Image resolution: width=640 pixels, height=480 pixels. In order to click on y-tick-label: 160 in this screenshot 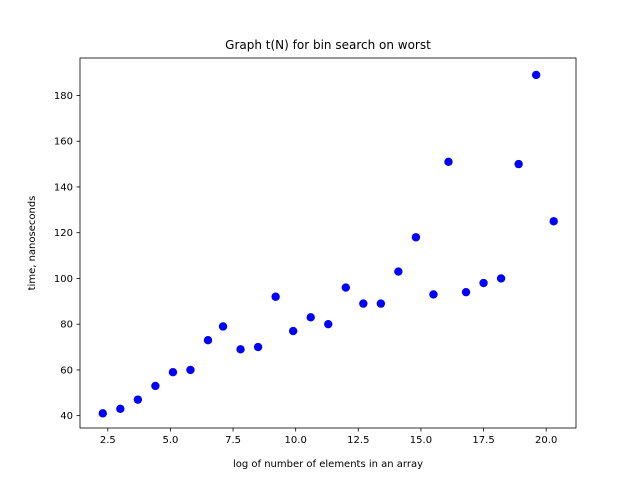, I will do `click(63, 142)`.